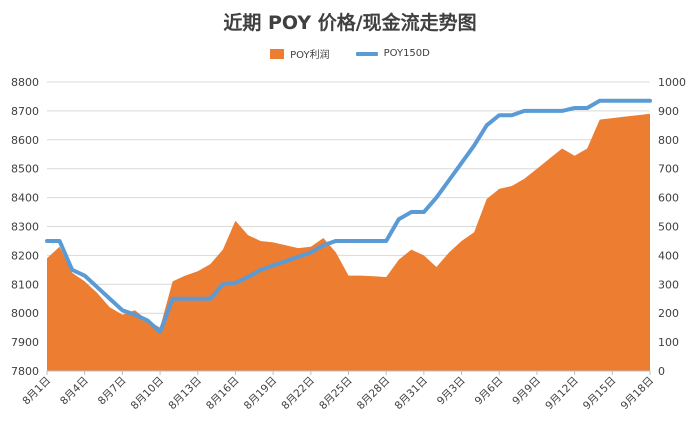 Image resolution: width=700 pixels, height=435 pixels. What do you see at coordinates (261, 394) in the screenshot?
I see `x-tick-label: 8月19日` at bounding box center [261, 394].